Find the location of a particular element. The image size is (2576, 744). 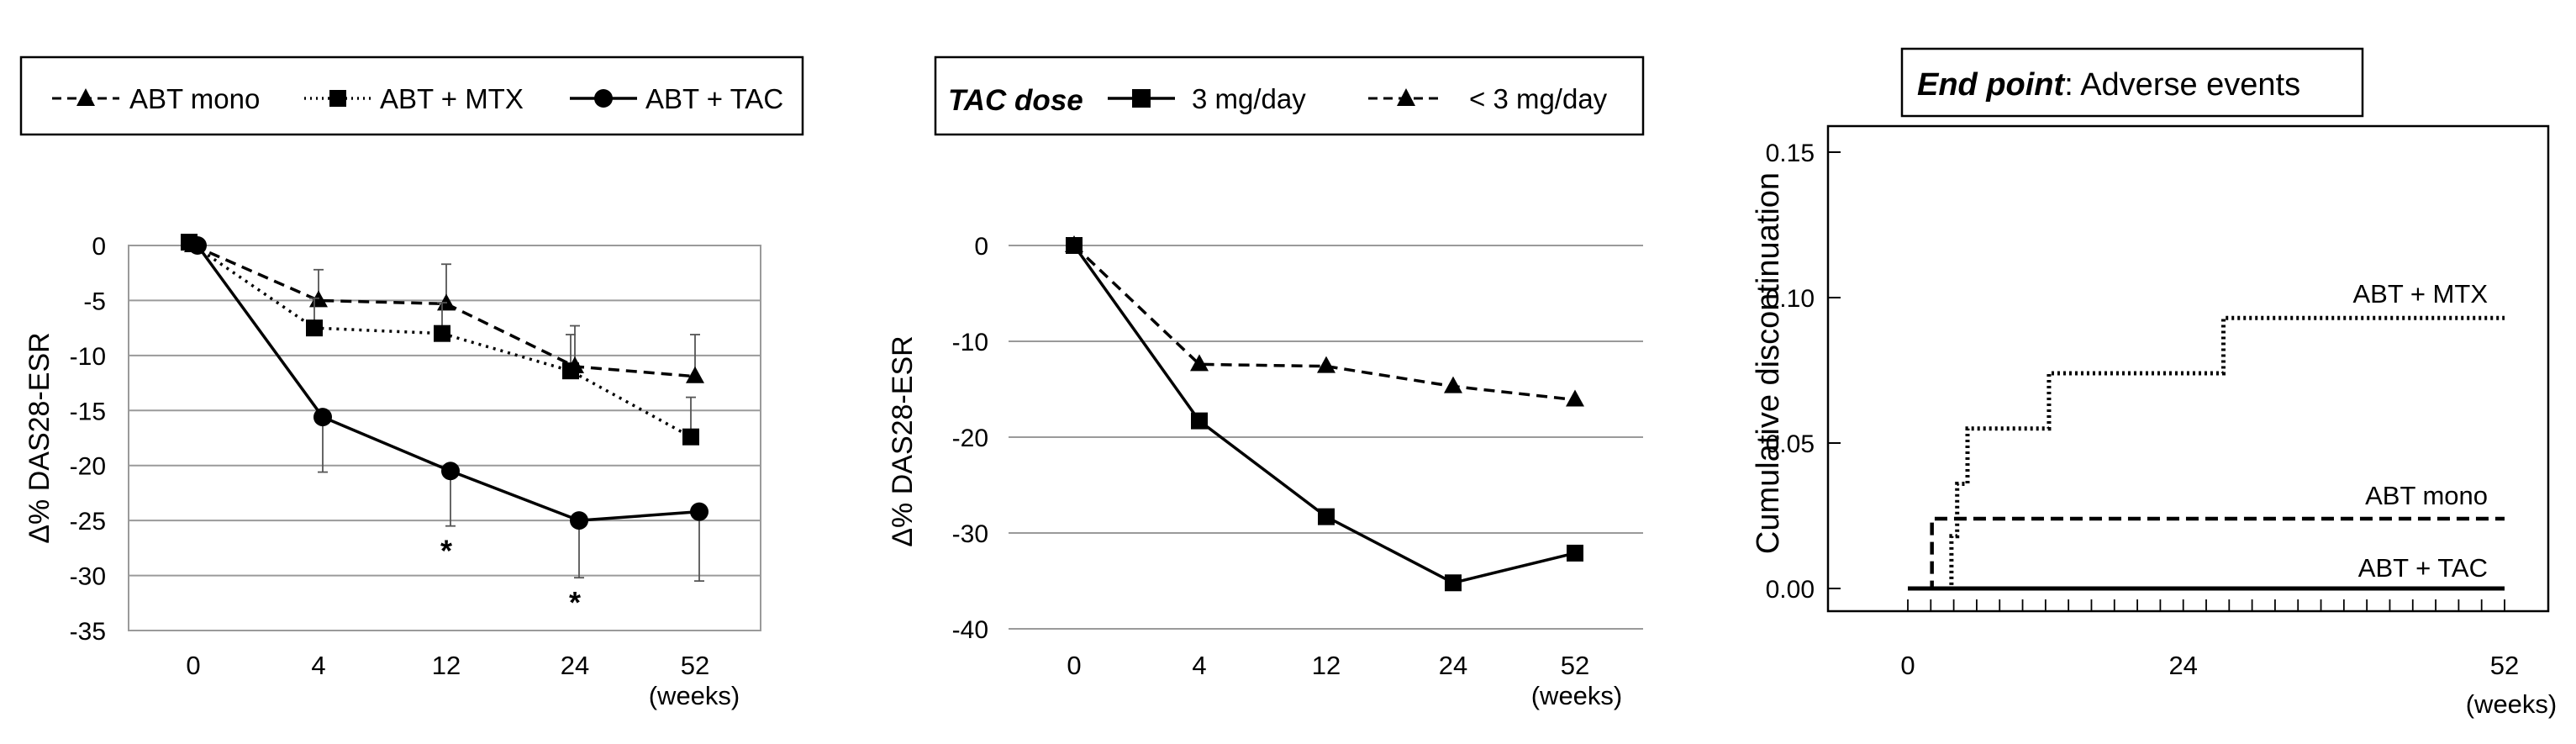

panel-1-annotations: ** is located at coordinates (510, 577).